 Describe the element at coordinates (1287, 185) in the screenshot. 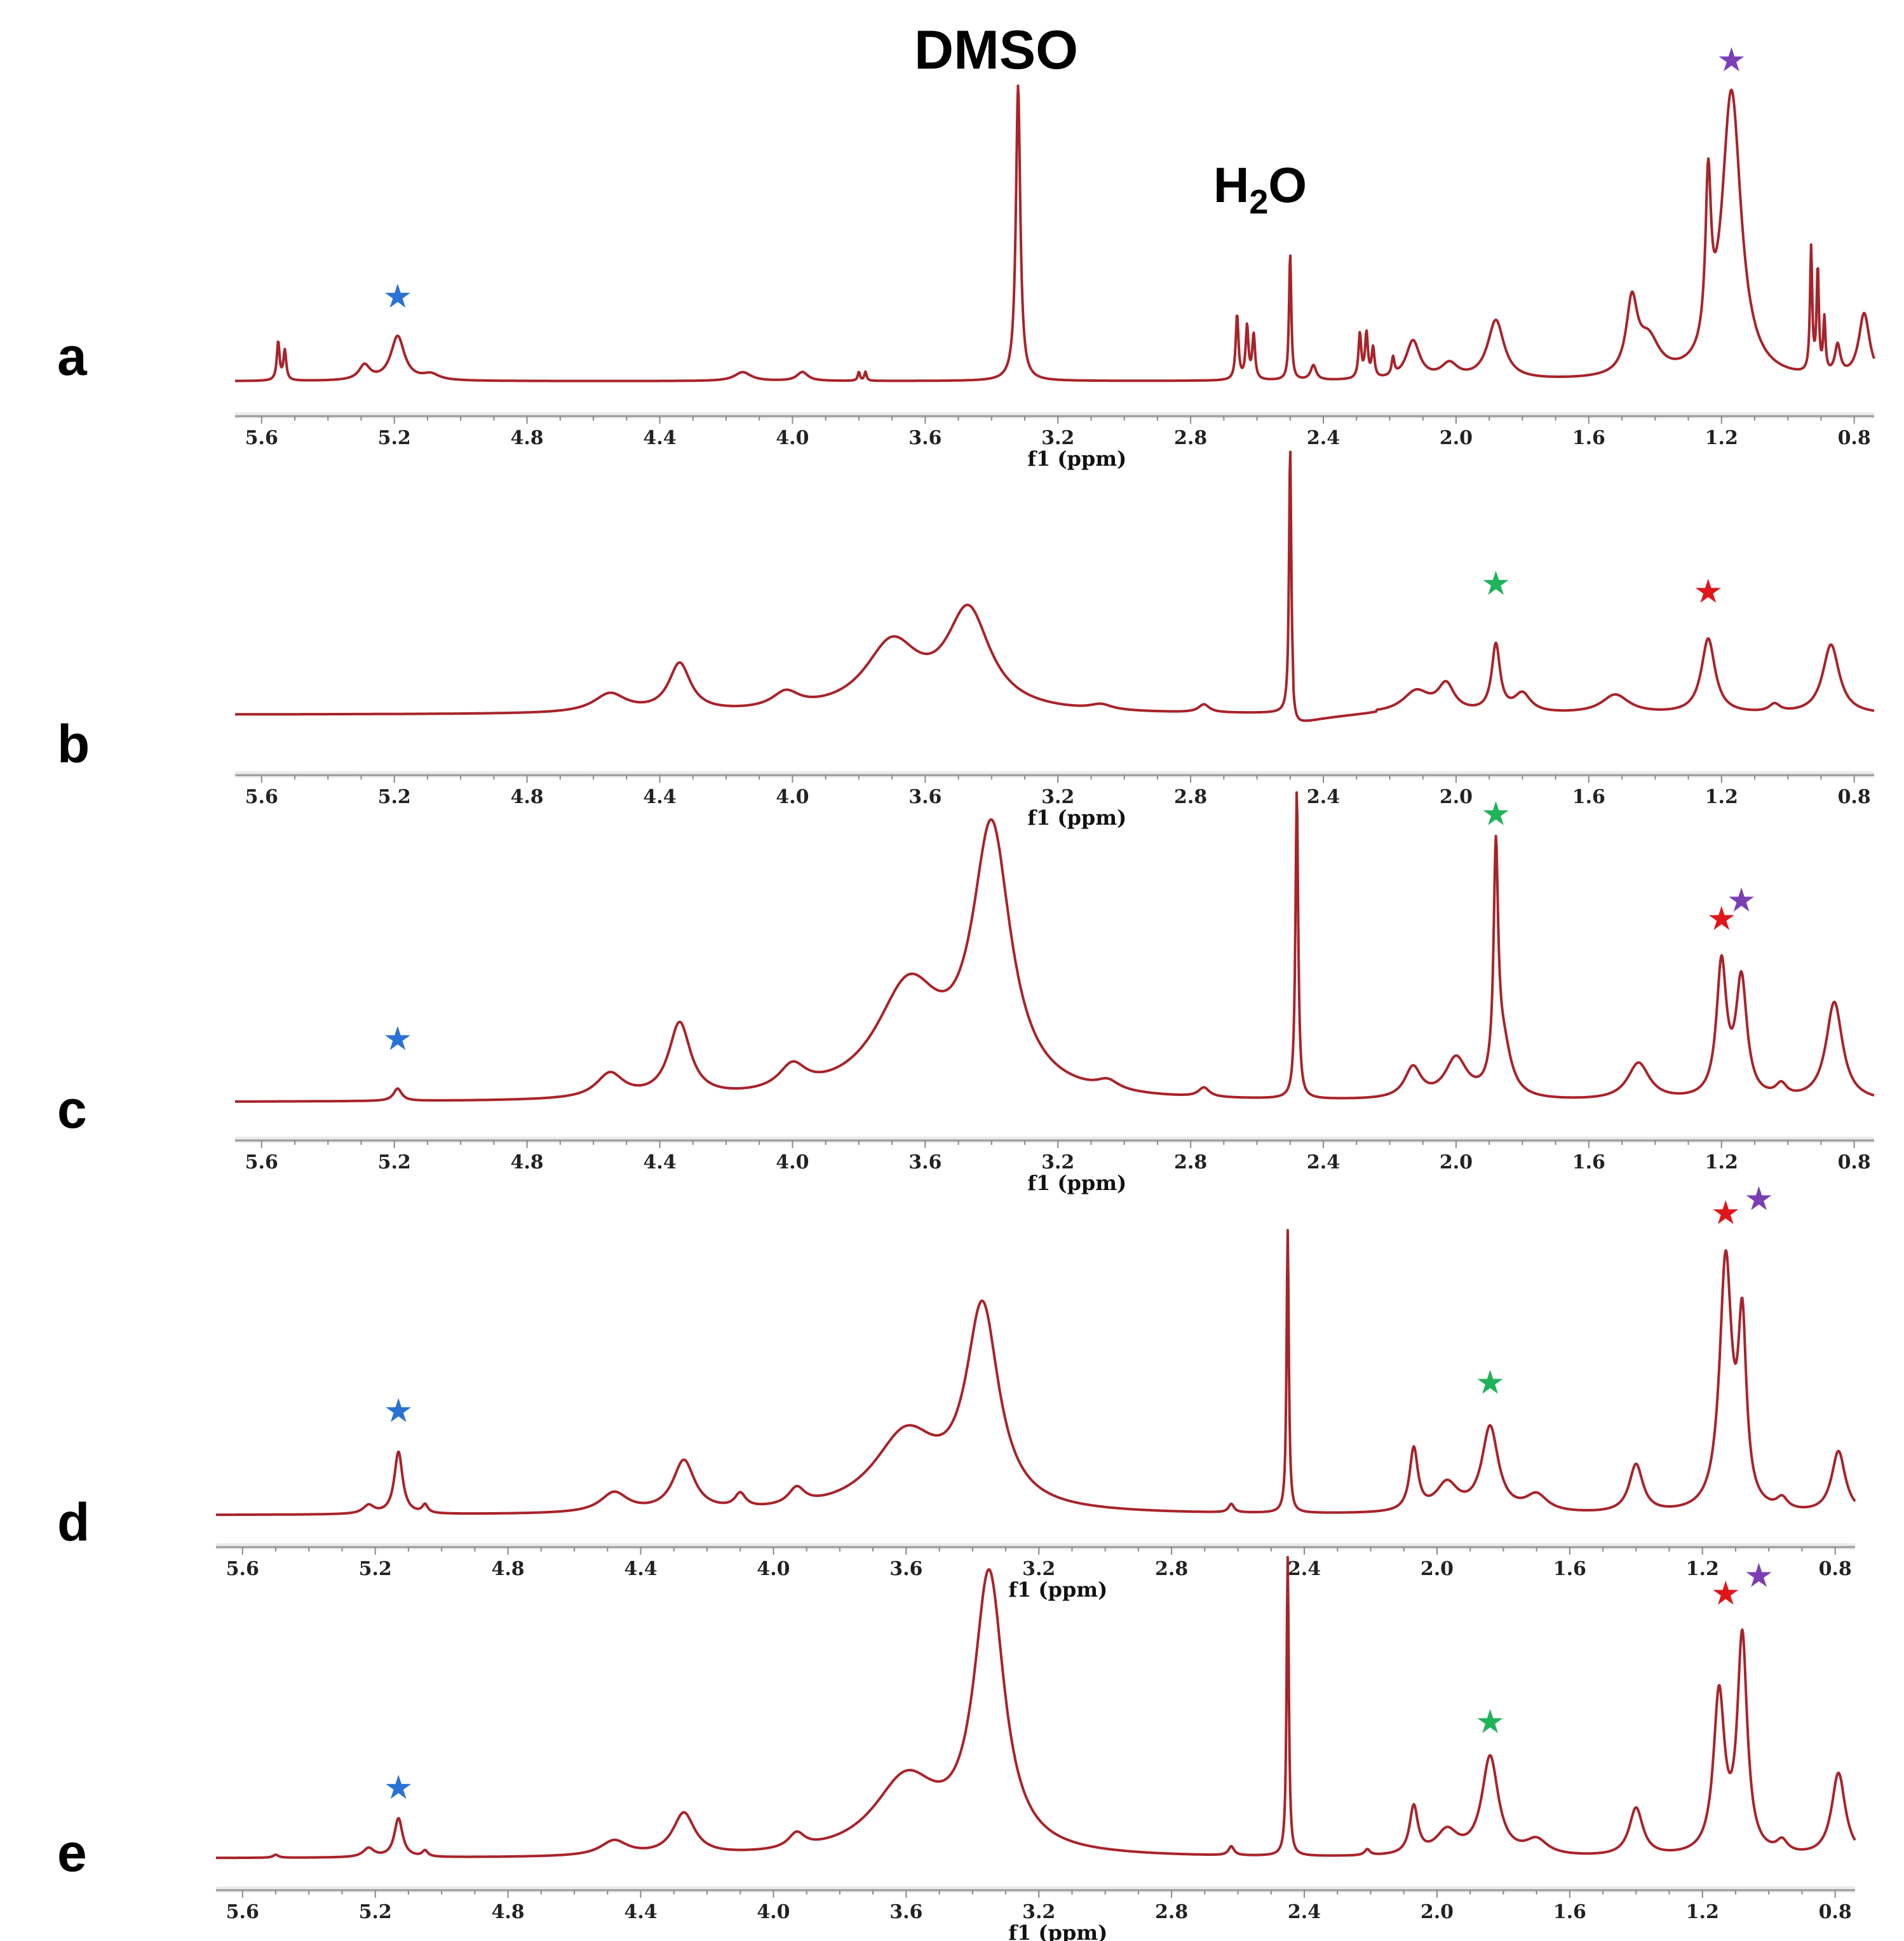

I see `water-annotation-o: O` at that location.